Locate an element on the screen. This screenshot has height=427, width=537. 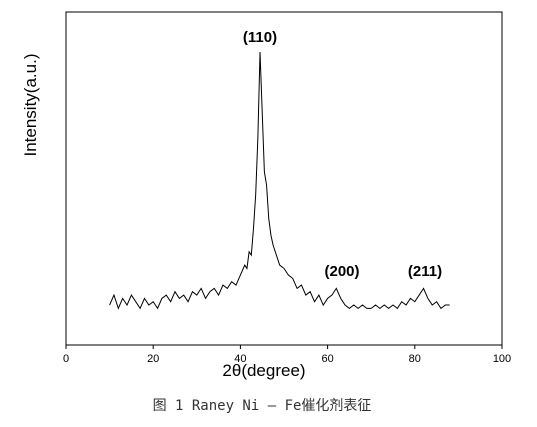
x-axis-label: 2θ(degree) is located at coordinates (263, 370).